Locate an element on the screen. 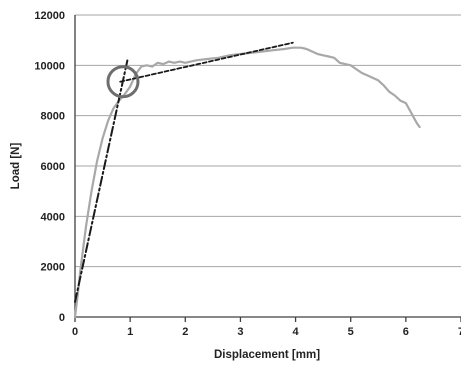 The height and width of the screenshot is (367, 461). y-tick-label-0: 0 is located at coordinates (62, 318).